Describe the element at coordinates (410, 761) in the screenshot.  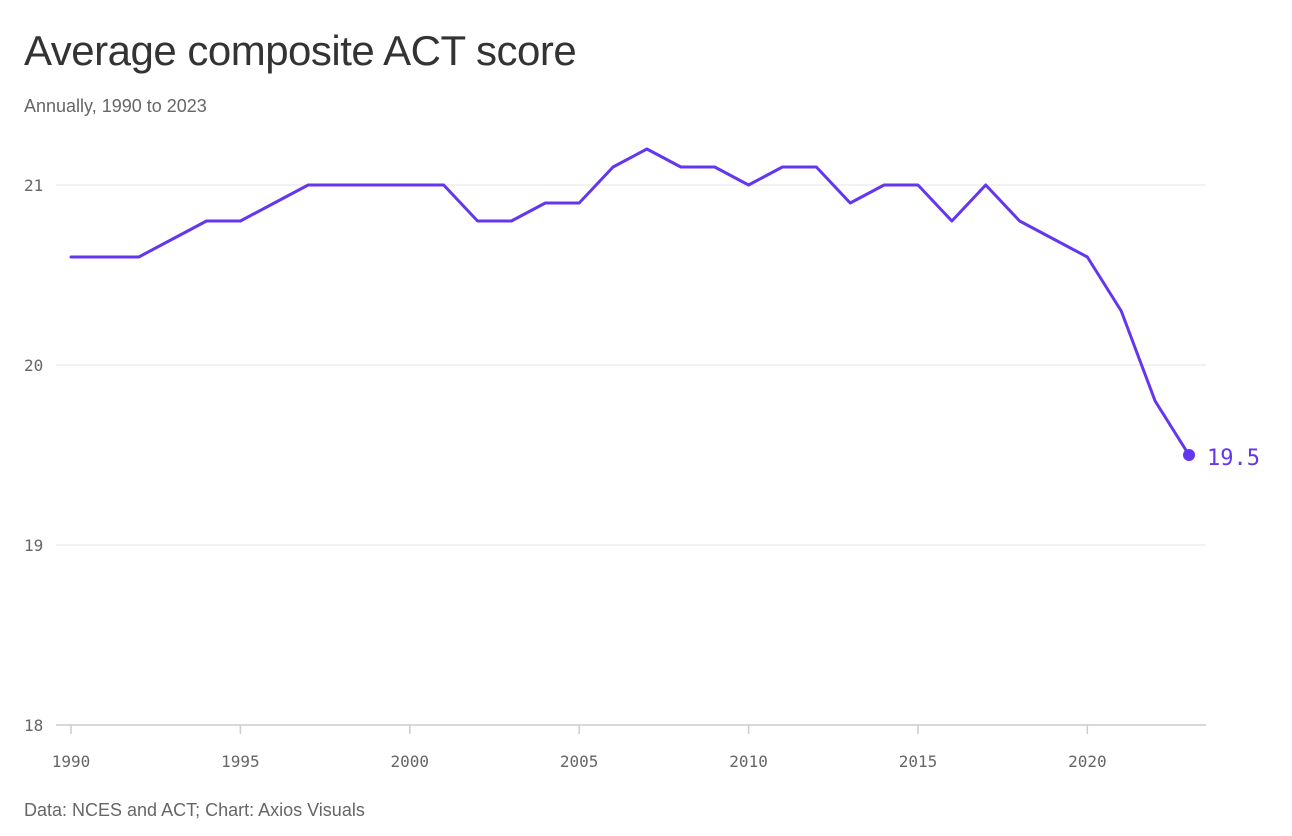
I see `x-tick-label: 2000` at that location.